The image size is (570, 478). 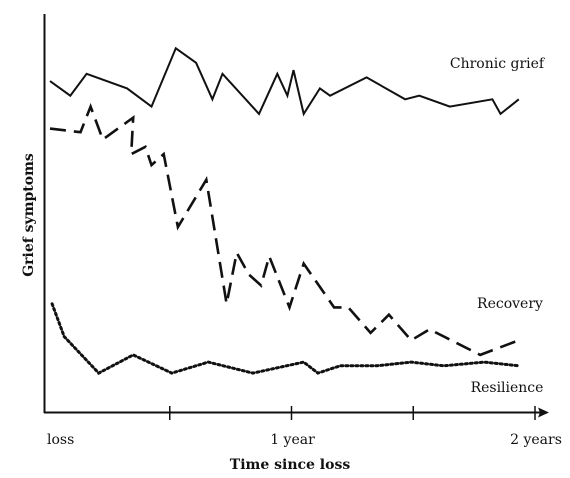 What do you see at coordinates (29, 215) in the screenshot?
I see `y-axis-label: Grief symptoms` at bounding box center [29, 215].